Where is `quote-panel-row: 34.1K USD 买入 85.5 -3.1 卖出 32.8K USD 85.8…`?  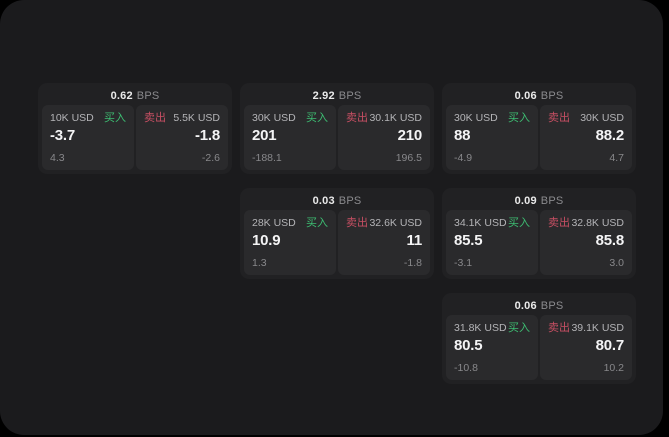
quote-panel-row: 34.1K USD 买入 85.5 -3.1 卖出 32.8K USD 85.8… is located at coordinates (539, 242).